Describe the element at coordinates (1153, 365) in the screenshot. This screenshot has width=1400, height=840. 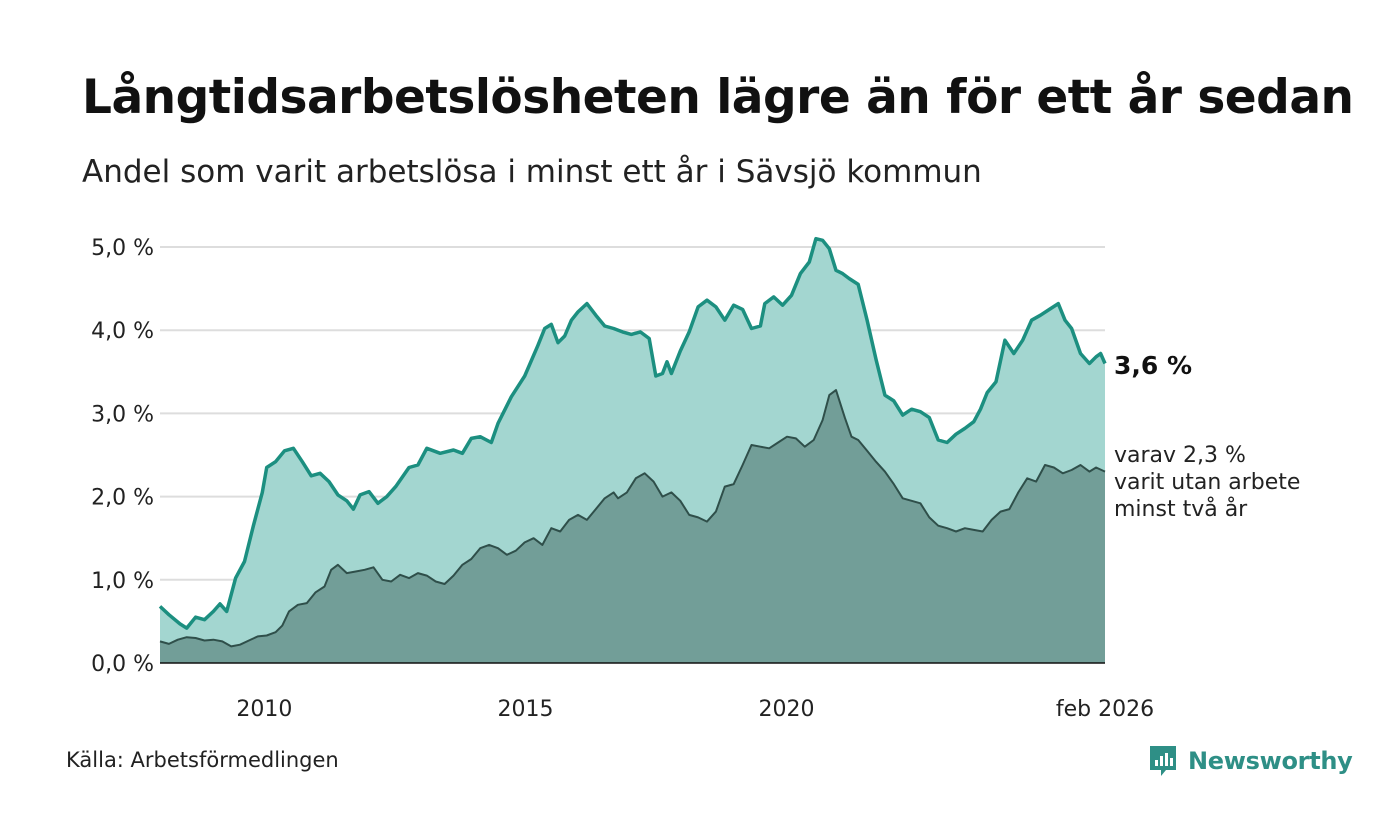
I see `end-value-label: 3,6 %` at that location.